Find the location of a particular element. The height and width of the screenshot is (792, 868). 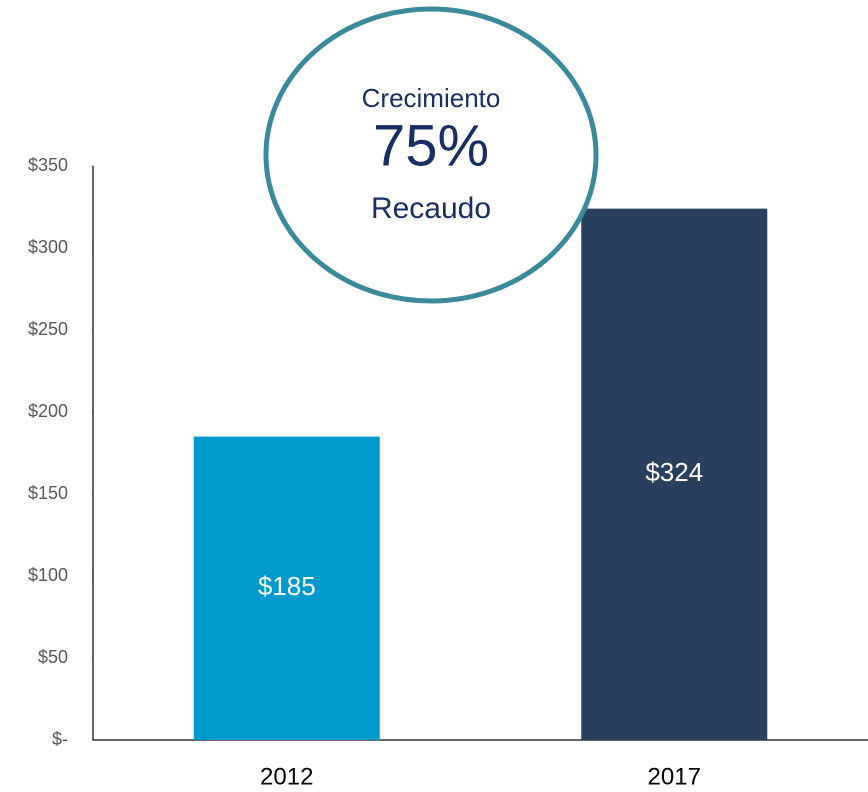

annotation: Recaudo is located at coordinates (431, 208).